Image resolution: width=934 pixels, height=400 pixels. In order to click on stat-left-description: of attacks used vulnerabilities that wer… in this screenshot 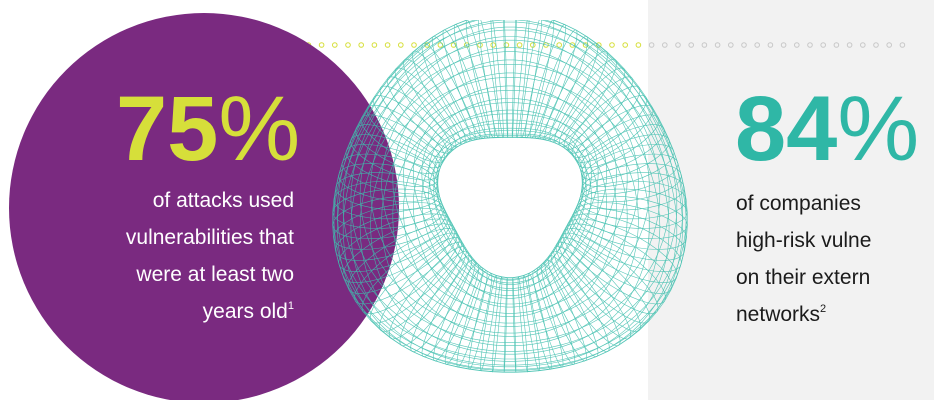, I will do `click(147, 256)`.